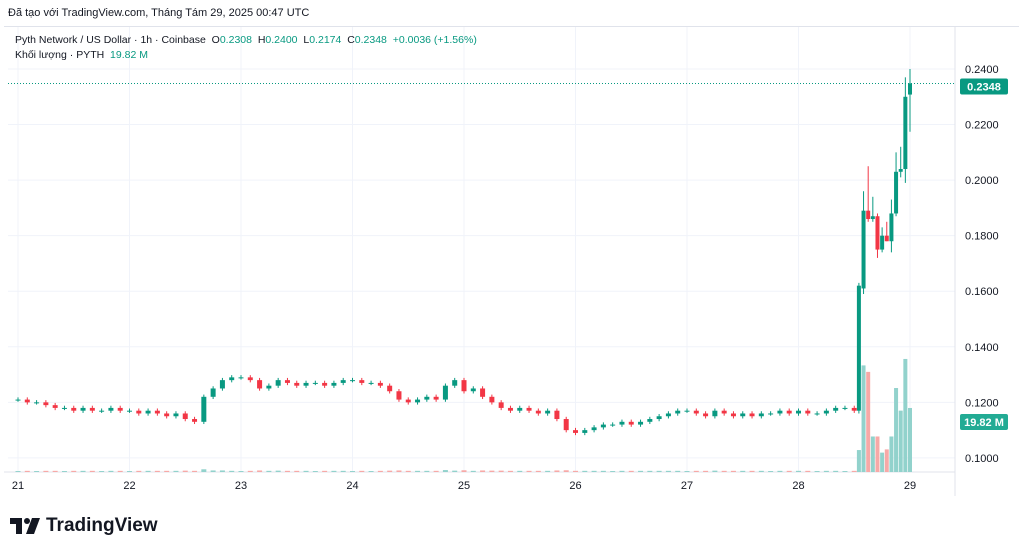 This screenshot has width=1024, height=554. Describe the element at coordinates (325, 40) in the screenshot. I see `low-value: 0.2174` at that location.